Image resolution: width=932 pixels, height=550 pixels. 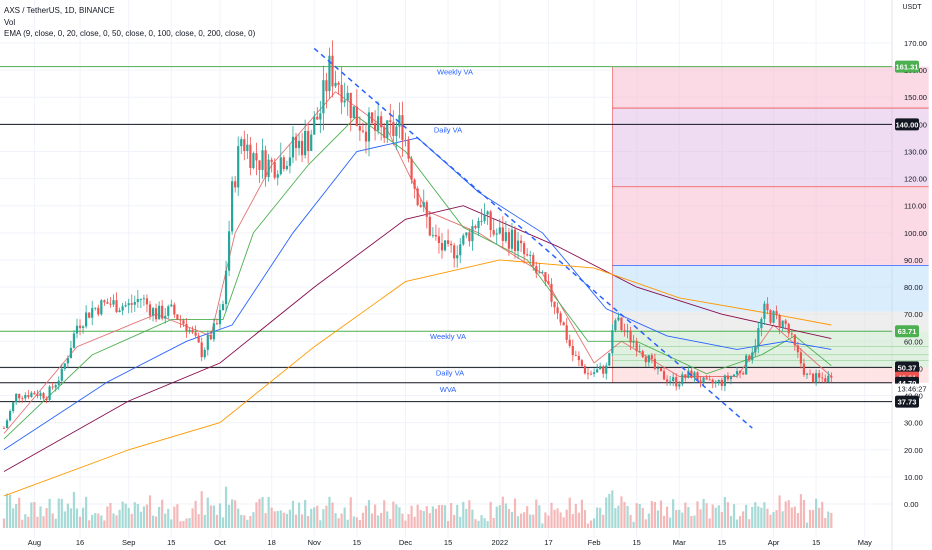 What do you see at coordinates (448, 389) in the screenshot?
I see `level-annotation: WVA` at bounding box center [448, 389].